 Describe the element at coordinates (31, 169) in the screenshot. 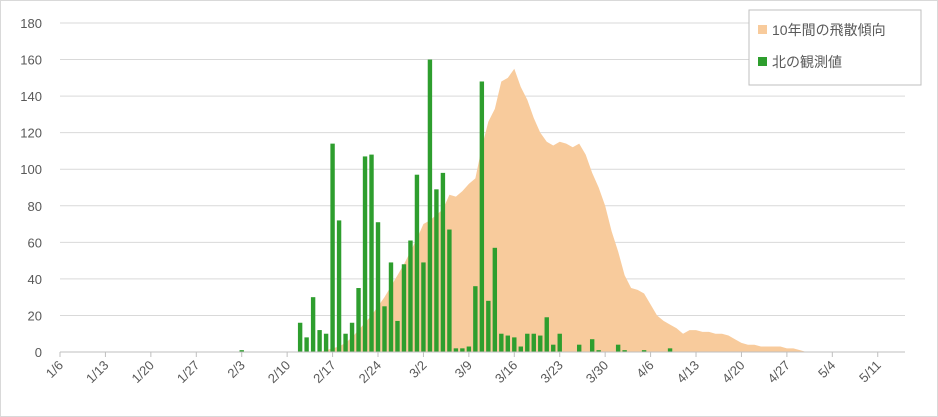

I see `y-tick-label: 100` at that location.